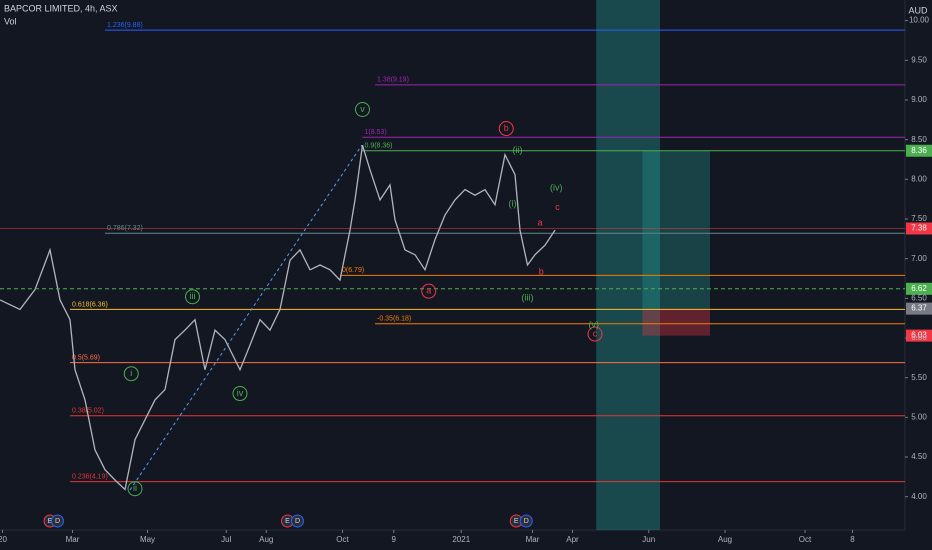 The height and width of the screenshot is (550, 932). I want to click on currency-label: AUD, so click(918, 10).